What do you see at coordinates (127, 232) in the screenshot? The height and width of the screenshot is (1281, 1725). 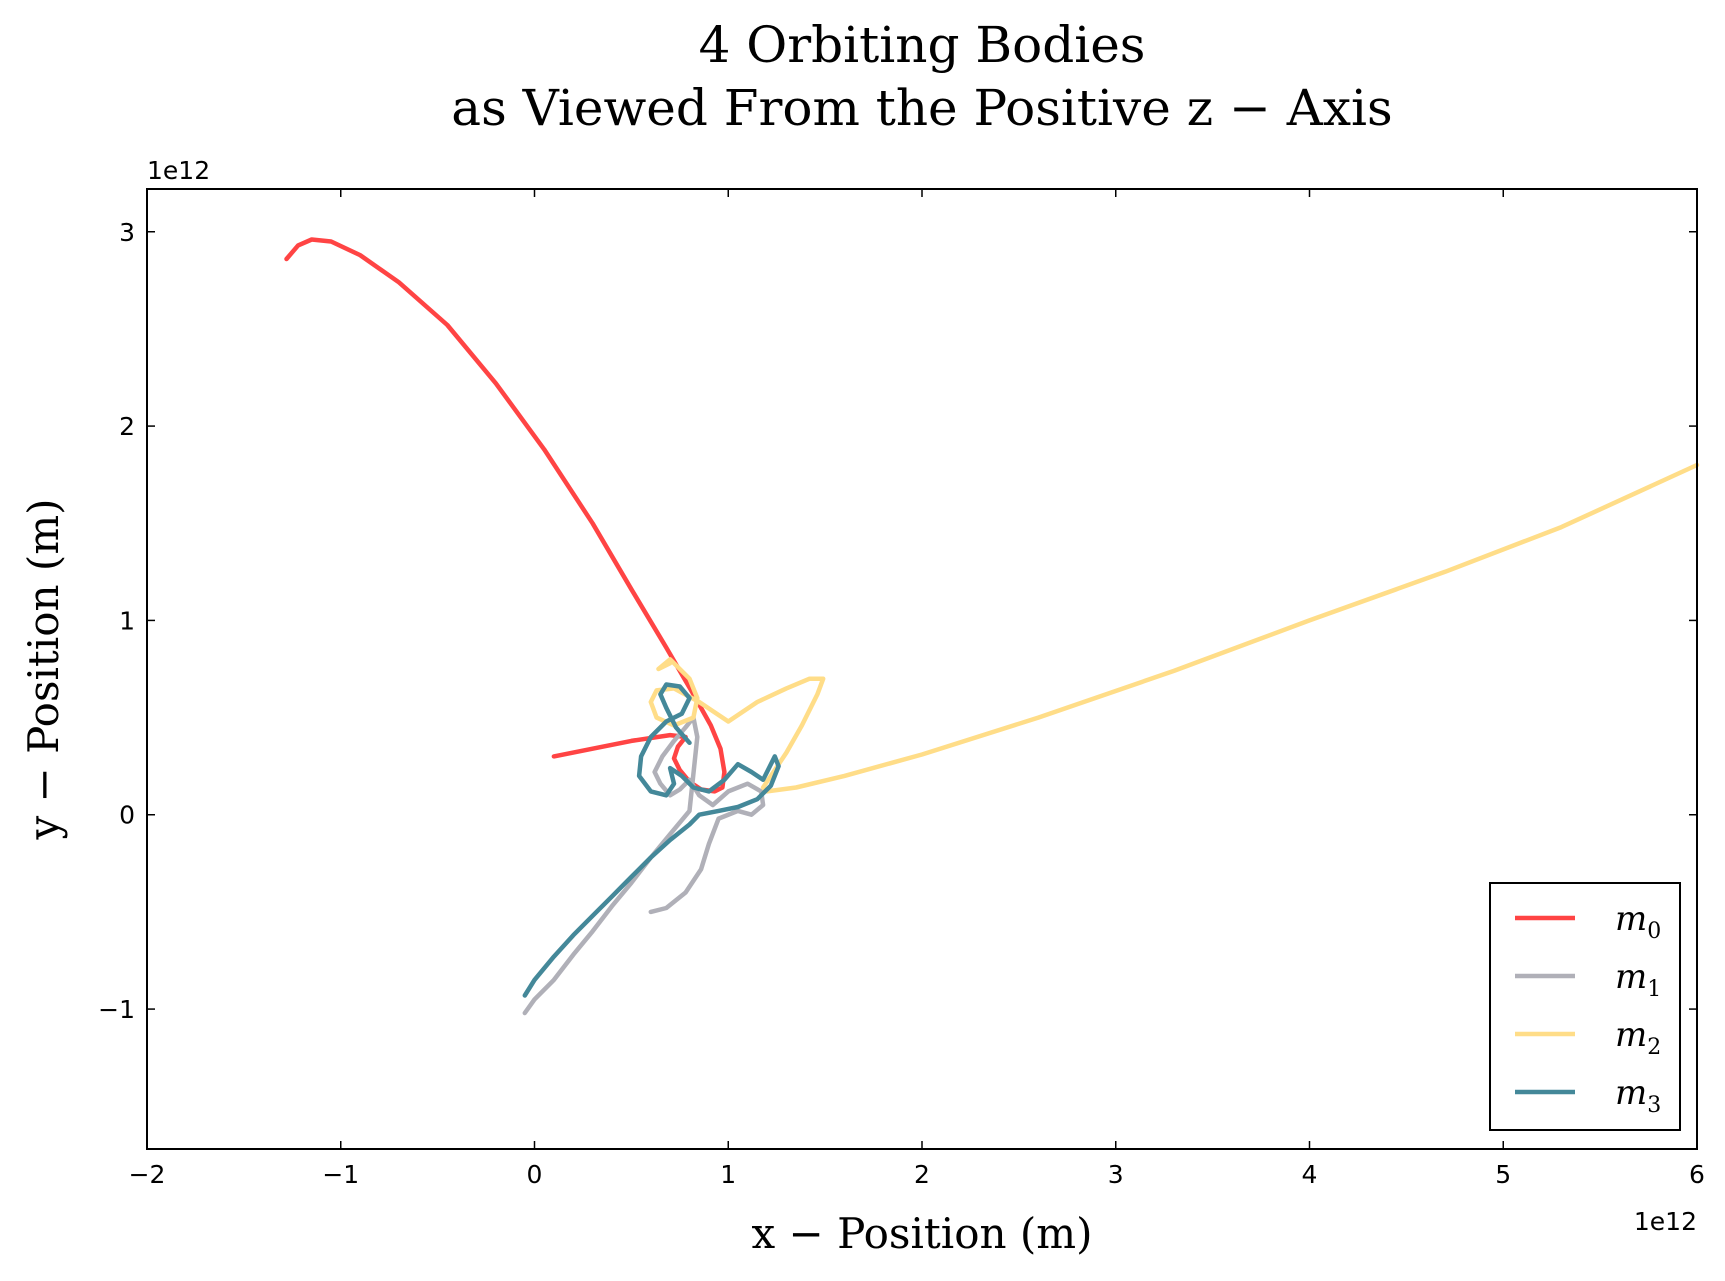 I see `y-tick-label: 3` at bounding box center [127, 232].